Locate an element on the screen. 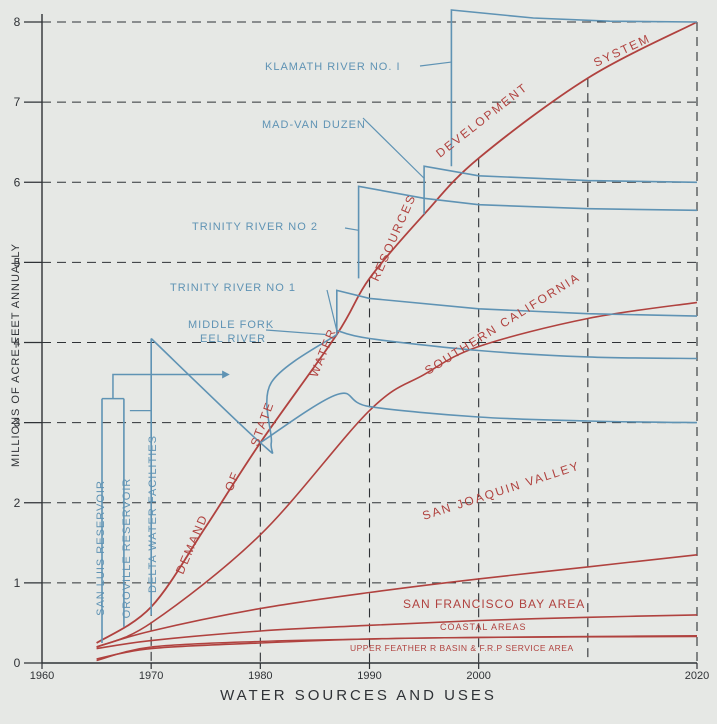  x-tick-label: 2020 is located at coordinates (697, 676).